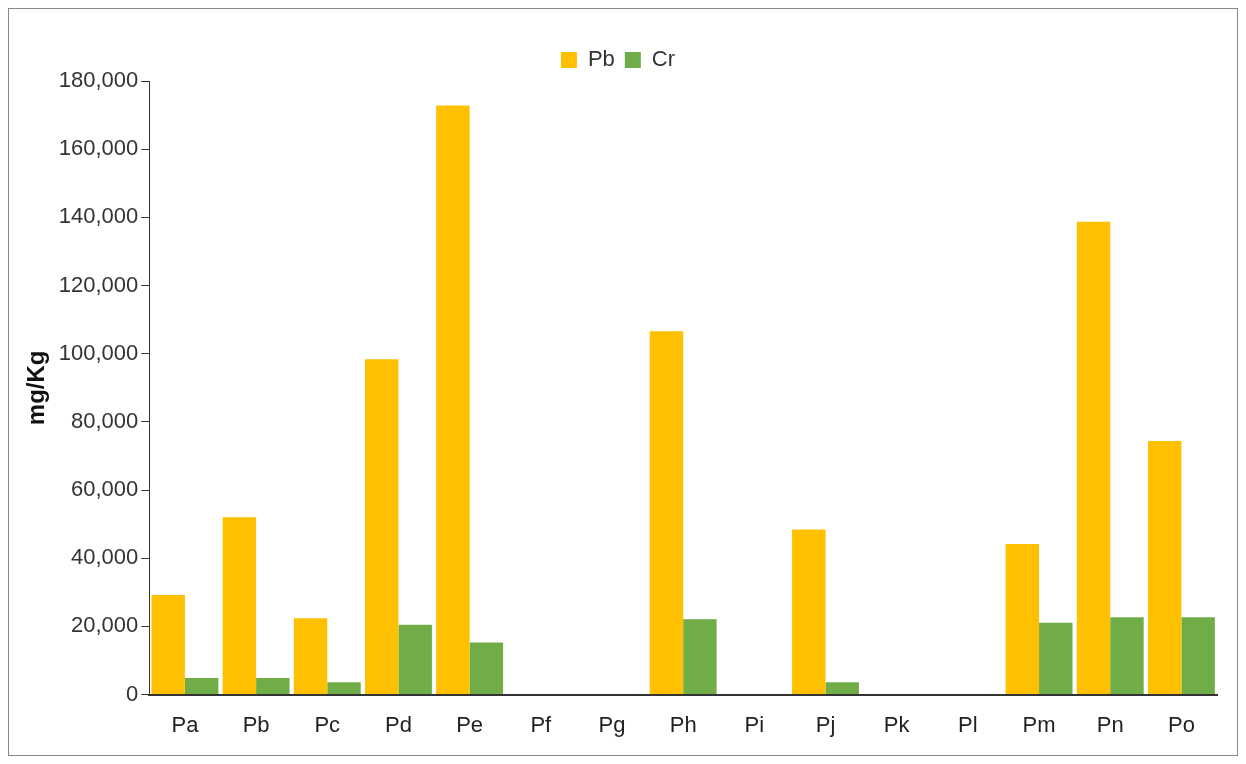  Describe the element at coordinates (98, 284) in the screenshot. I see `y-tick-label: 120,000` at that location.